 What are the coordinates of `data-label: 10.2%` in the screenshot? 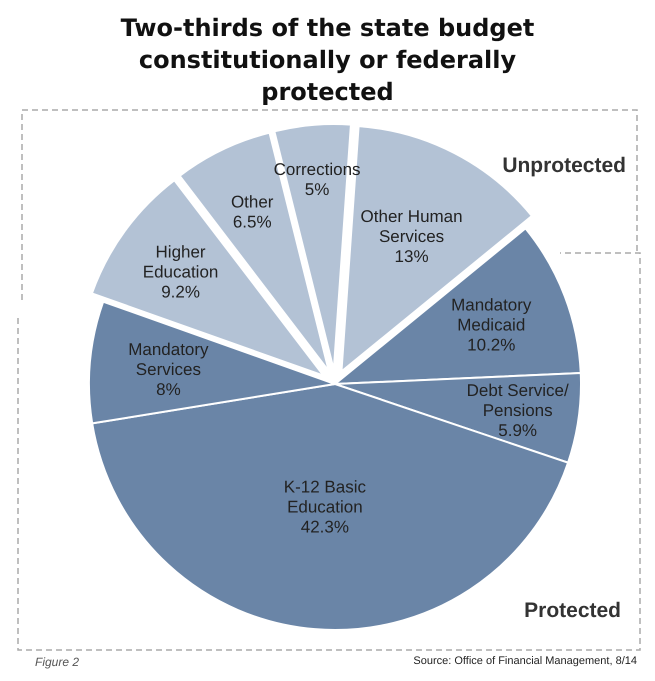 It's located at (491, 344).